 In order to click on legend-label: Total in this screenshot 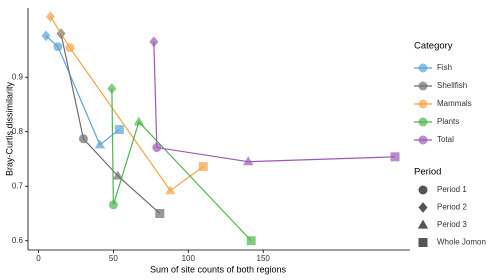, I will do `click(445, 139)`.